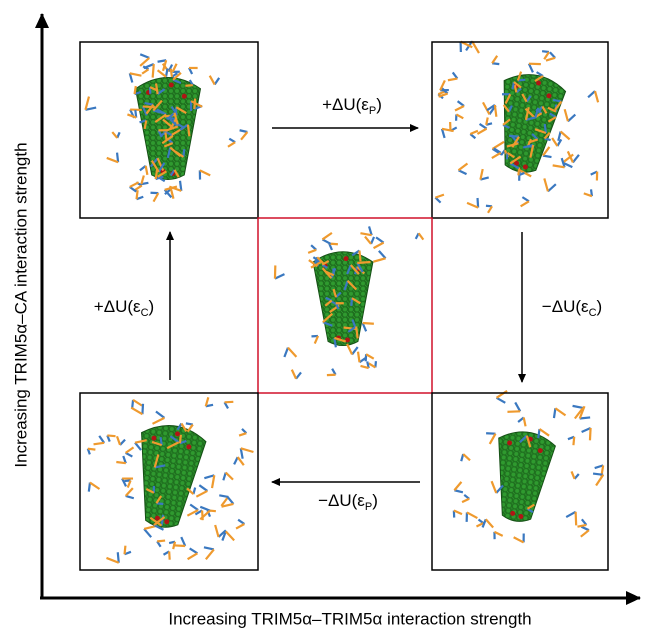  What do you see at coordinates (520, 130) in the screenshot?
I see `panel-border` at bounding box center [520, 130].